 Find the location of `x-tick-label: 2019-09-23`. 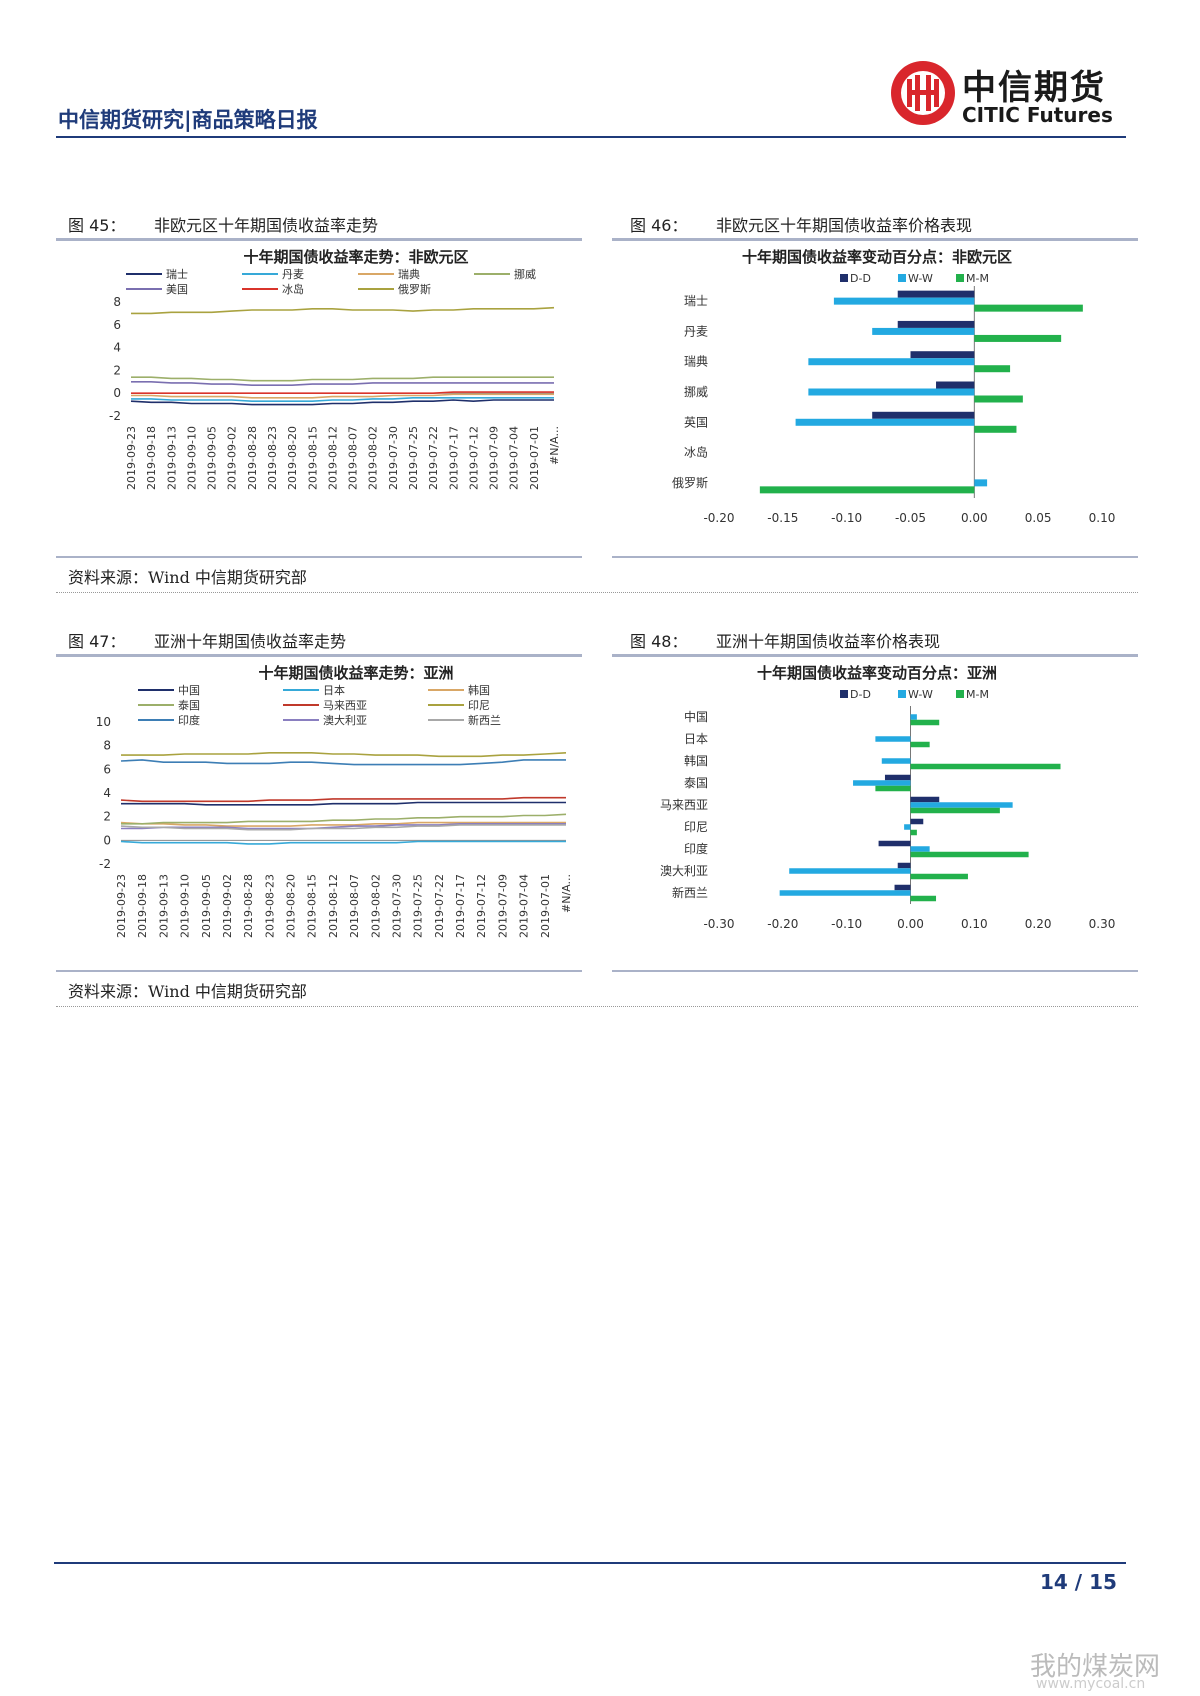

x-tick-label: 2019-09-23 is located at coordinates (121, 906).